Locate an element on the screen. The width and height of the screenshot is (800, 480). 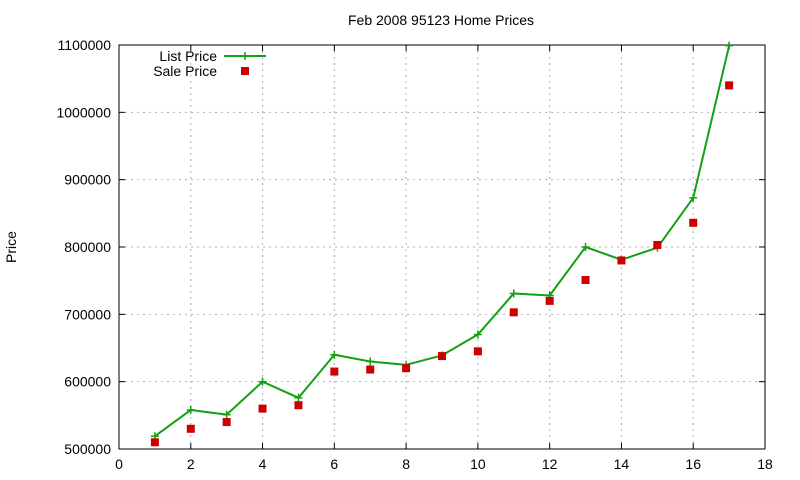
y-tick-label: 600000 is located at coordinates (87, 382).